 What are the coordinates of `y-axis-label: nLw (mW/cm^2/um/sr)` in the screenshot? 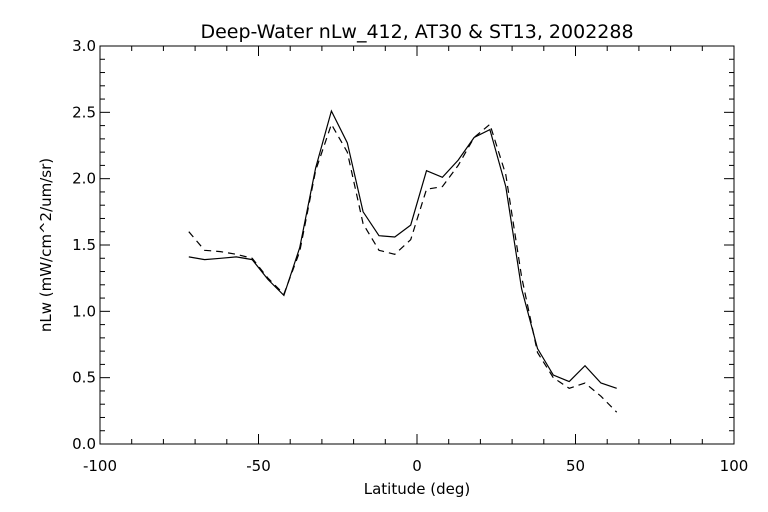 It's located at (46, 245).